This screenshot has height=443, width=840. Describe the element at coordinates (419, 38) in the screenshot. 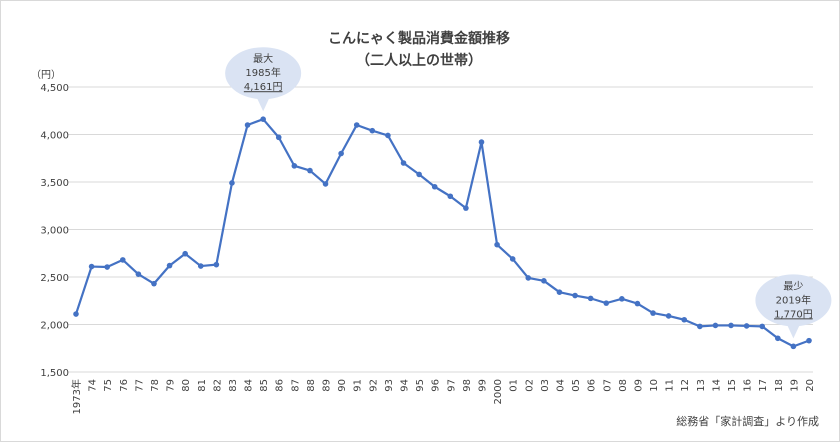

I see `chart-title: こんにゃく製品消費金額推移` at that location.